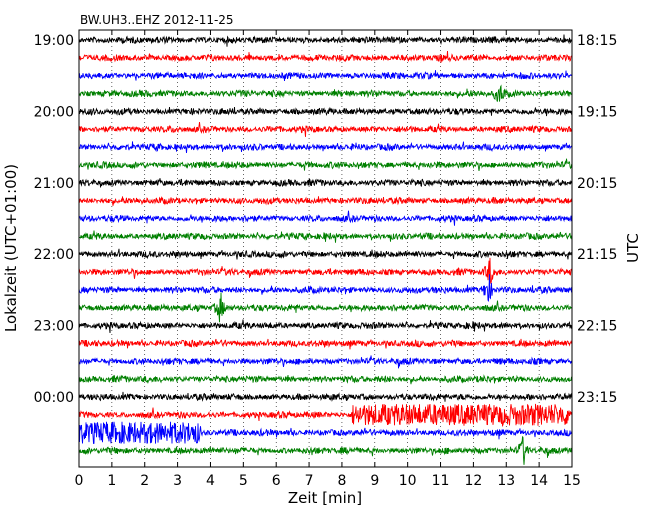 This screenshot has height=520, width=650. Describe the element at coordinates (473, 481) in the screenshot. I see `x-tick-label-12: 12` at that location.